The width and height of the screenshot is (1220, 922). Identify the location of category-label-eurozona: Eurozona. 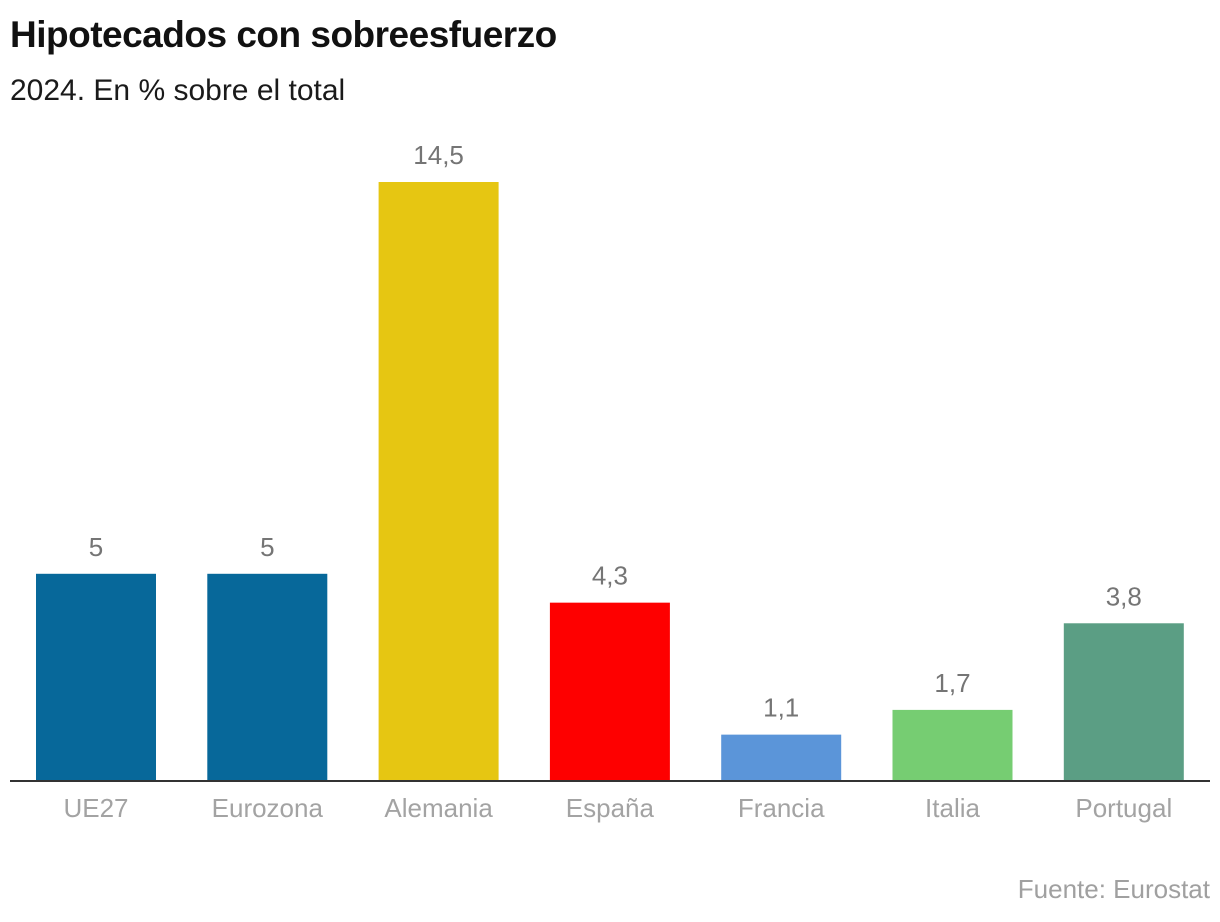
(268, 808).